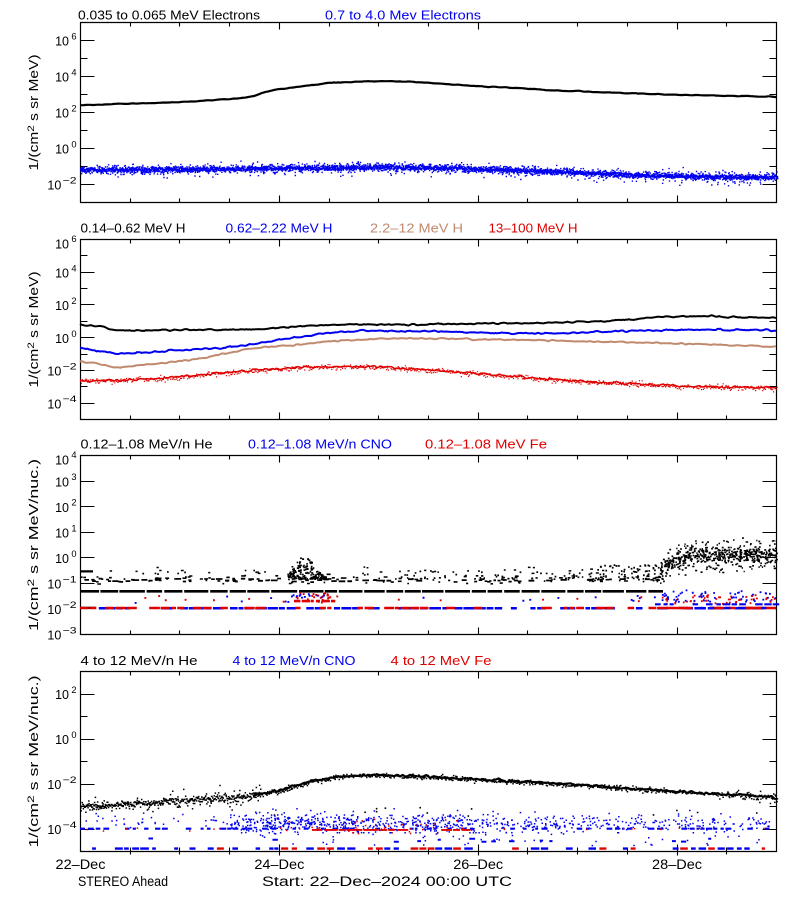 Image resolution: width=800 pixels, height=905 pixels. I want to click on svg-text: 2.2–12 MeV H, so click(416, 227).